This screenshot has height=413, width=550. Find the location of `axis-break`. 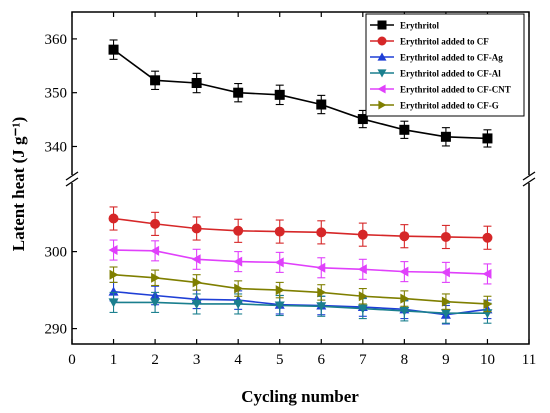

axis-break is located at coordinates (300, 179).